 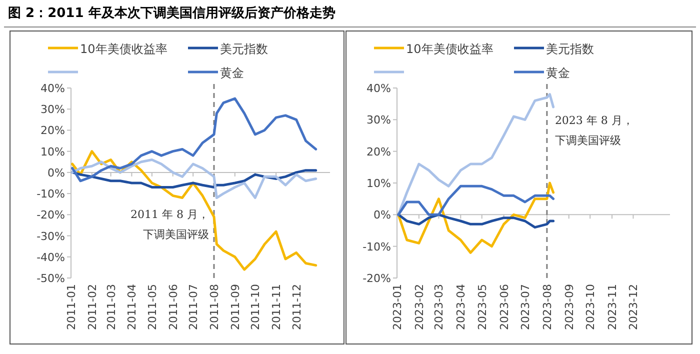 I want to click on ref-line-label: 2011 年 8 月，下调美国评级, so click(x=169, y=224).